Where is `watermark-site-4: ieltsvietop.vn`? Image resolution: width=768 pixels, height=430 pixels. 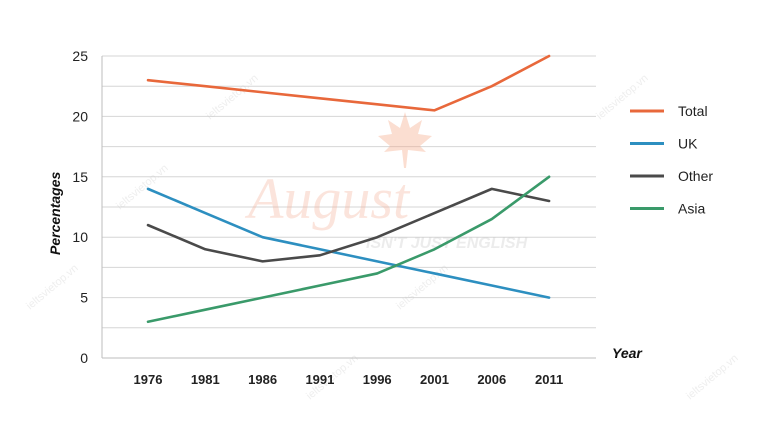
watermark-site-4: ieltsvietop.vn is located at coordinates (622, 97).